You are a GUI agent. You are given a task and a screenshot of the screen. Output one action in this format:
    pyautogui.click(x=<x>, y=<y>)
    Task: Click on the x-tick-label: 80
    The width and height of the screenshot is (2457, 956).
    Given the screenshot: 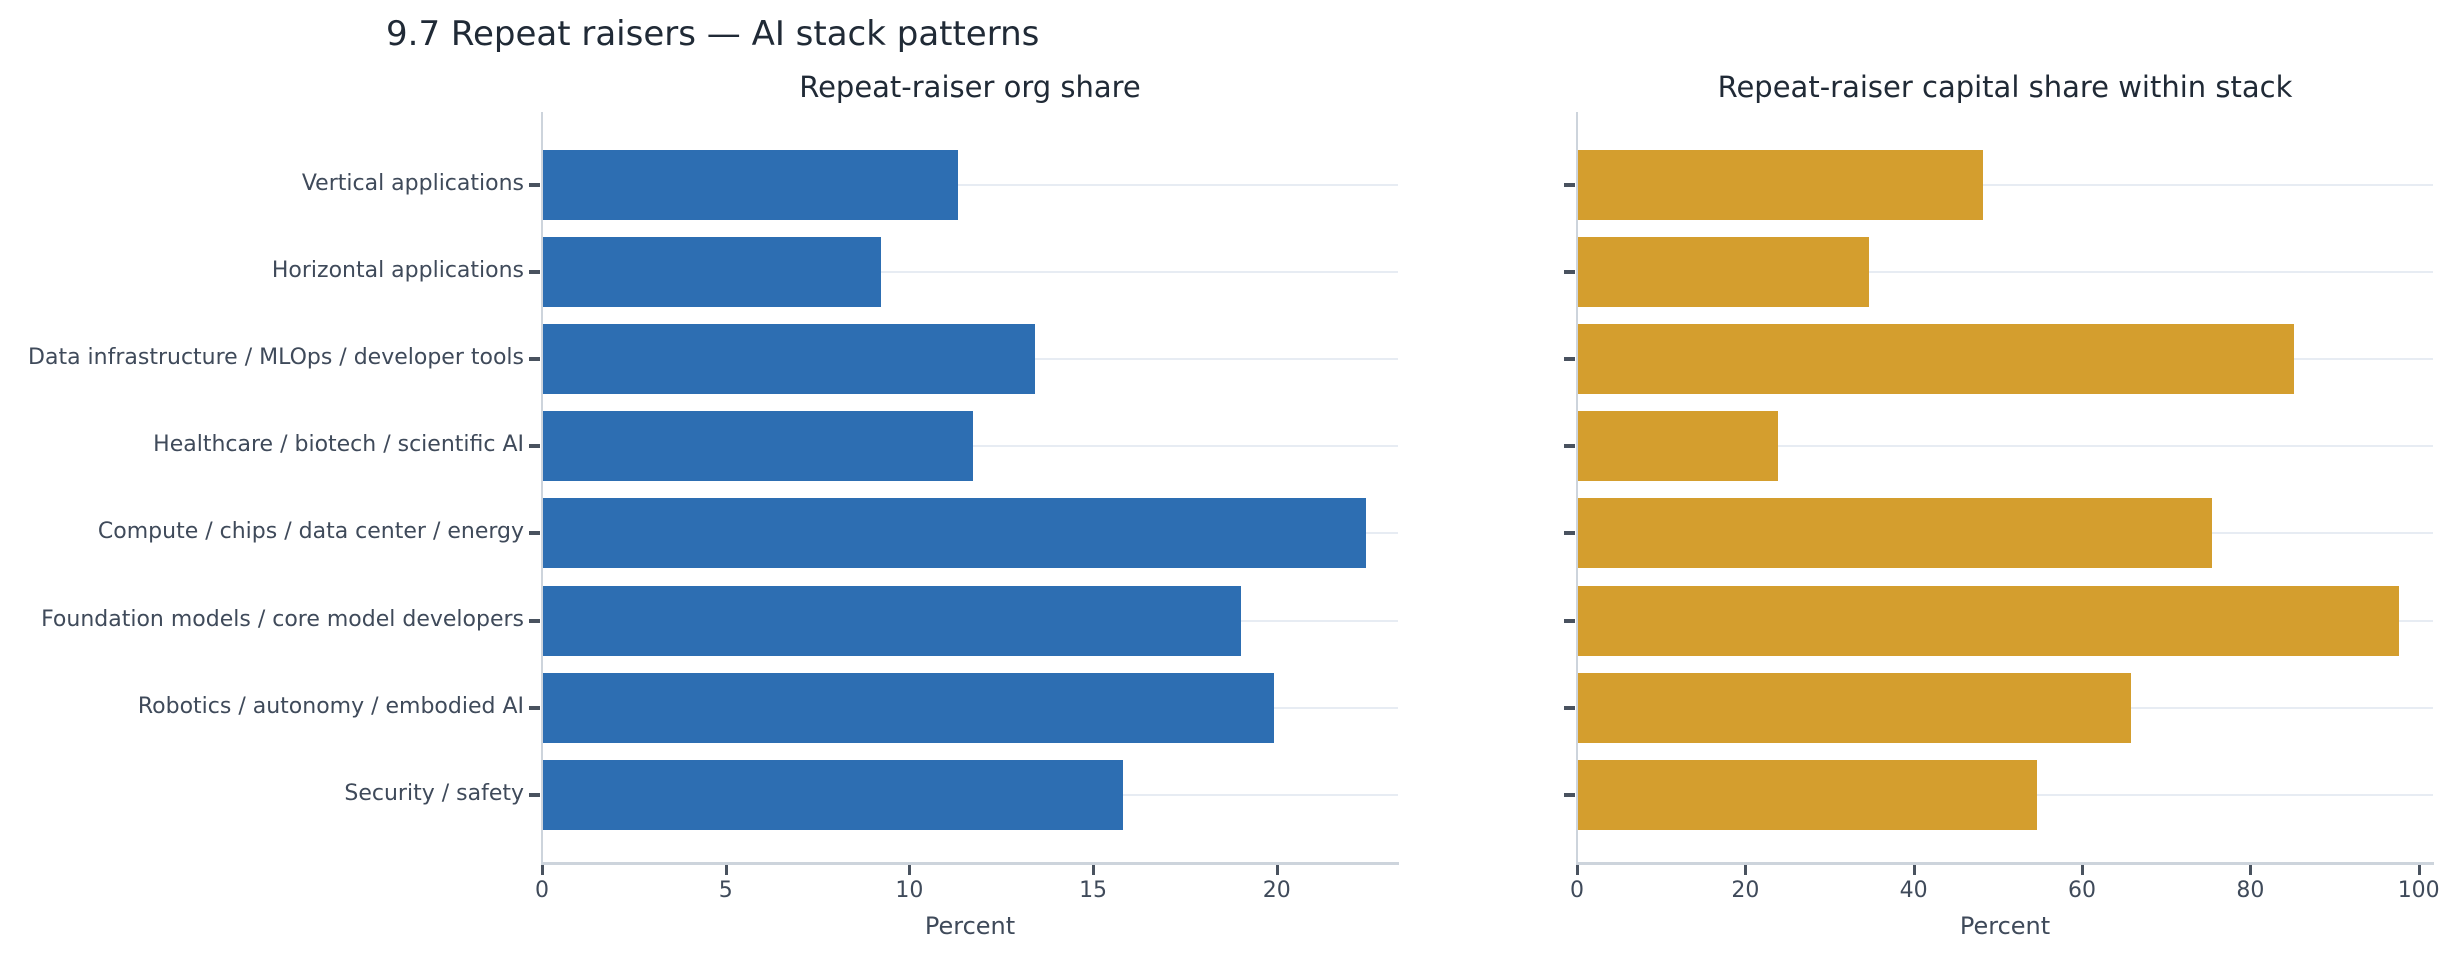 What is the action you would take?
    pyautogui.click(x=2250, y=890)
    